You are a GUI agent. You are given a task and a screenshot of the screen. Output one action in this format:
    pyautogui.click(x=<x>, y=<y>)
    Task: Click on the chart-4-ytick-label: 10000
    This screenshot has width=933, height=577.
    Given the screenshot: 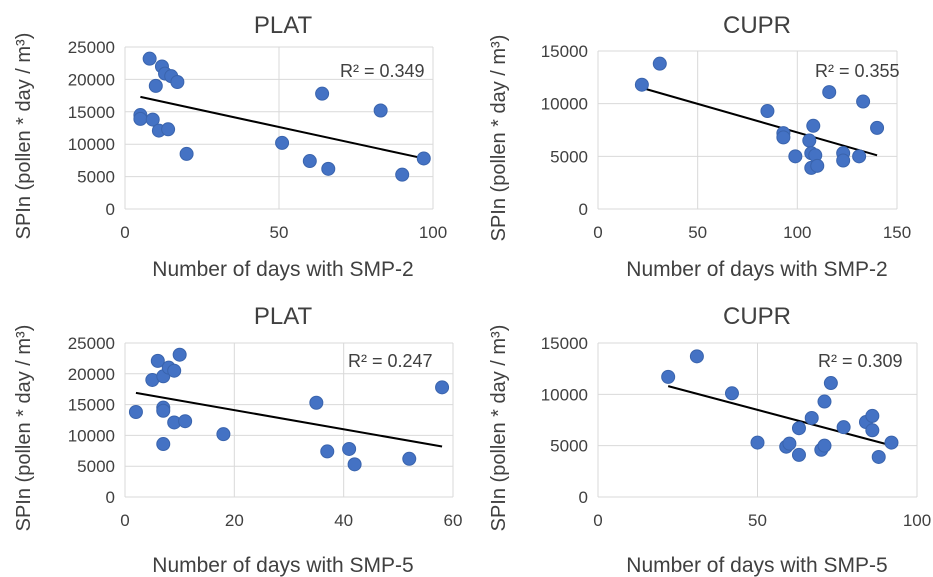 What is the action you would take?
    pyautogui.click(x=564, y=394)
    